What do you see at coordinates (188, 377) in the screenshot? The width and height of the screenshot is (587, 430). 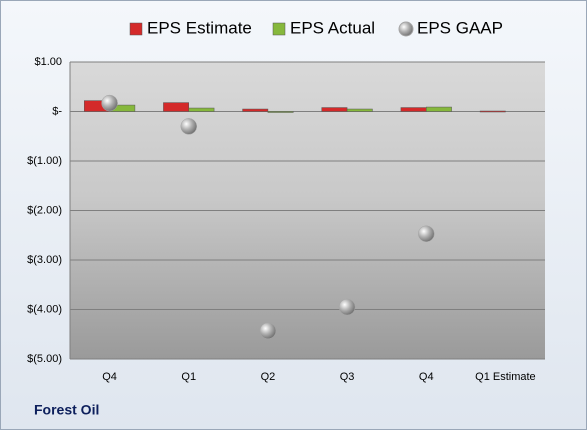 I see `x-tick-label: Q1` at bounding box center [188, 377].